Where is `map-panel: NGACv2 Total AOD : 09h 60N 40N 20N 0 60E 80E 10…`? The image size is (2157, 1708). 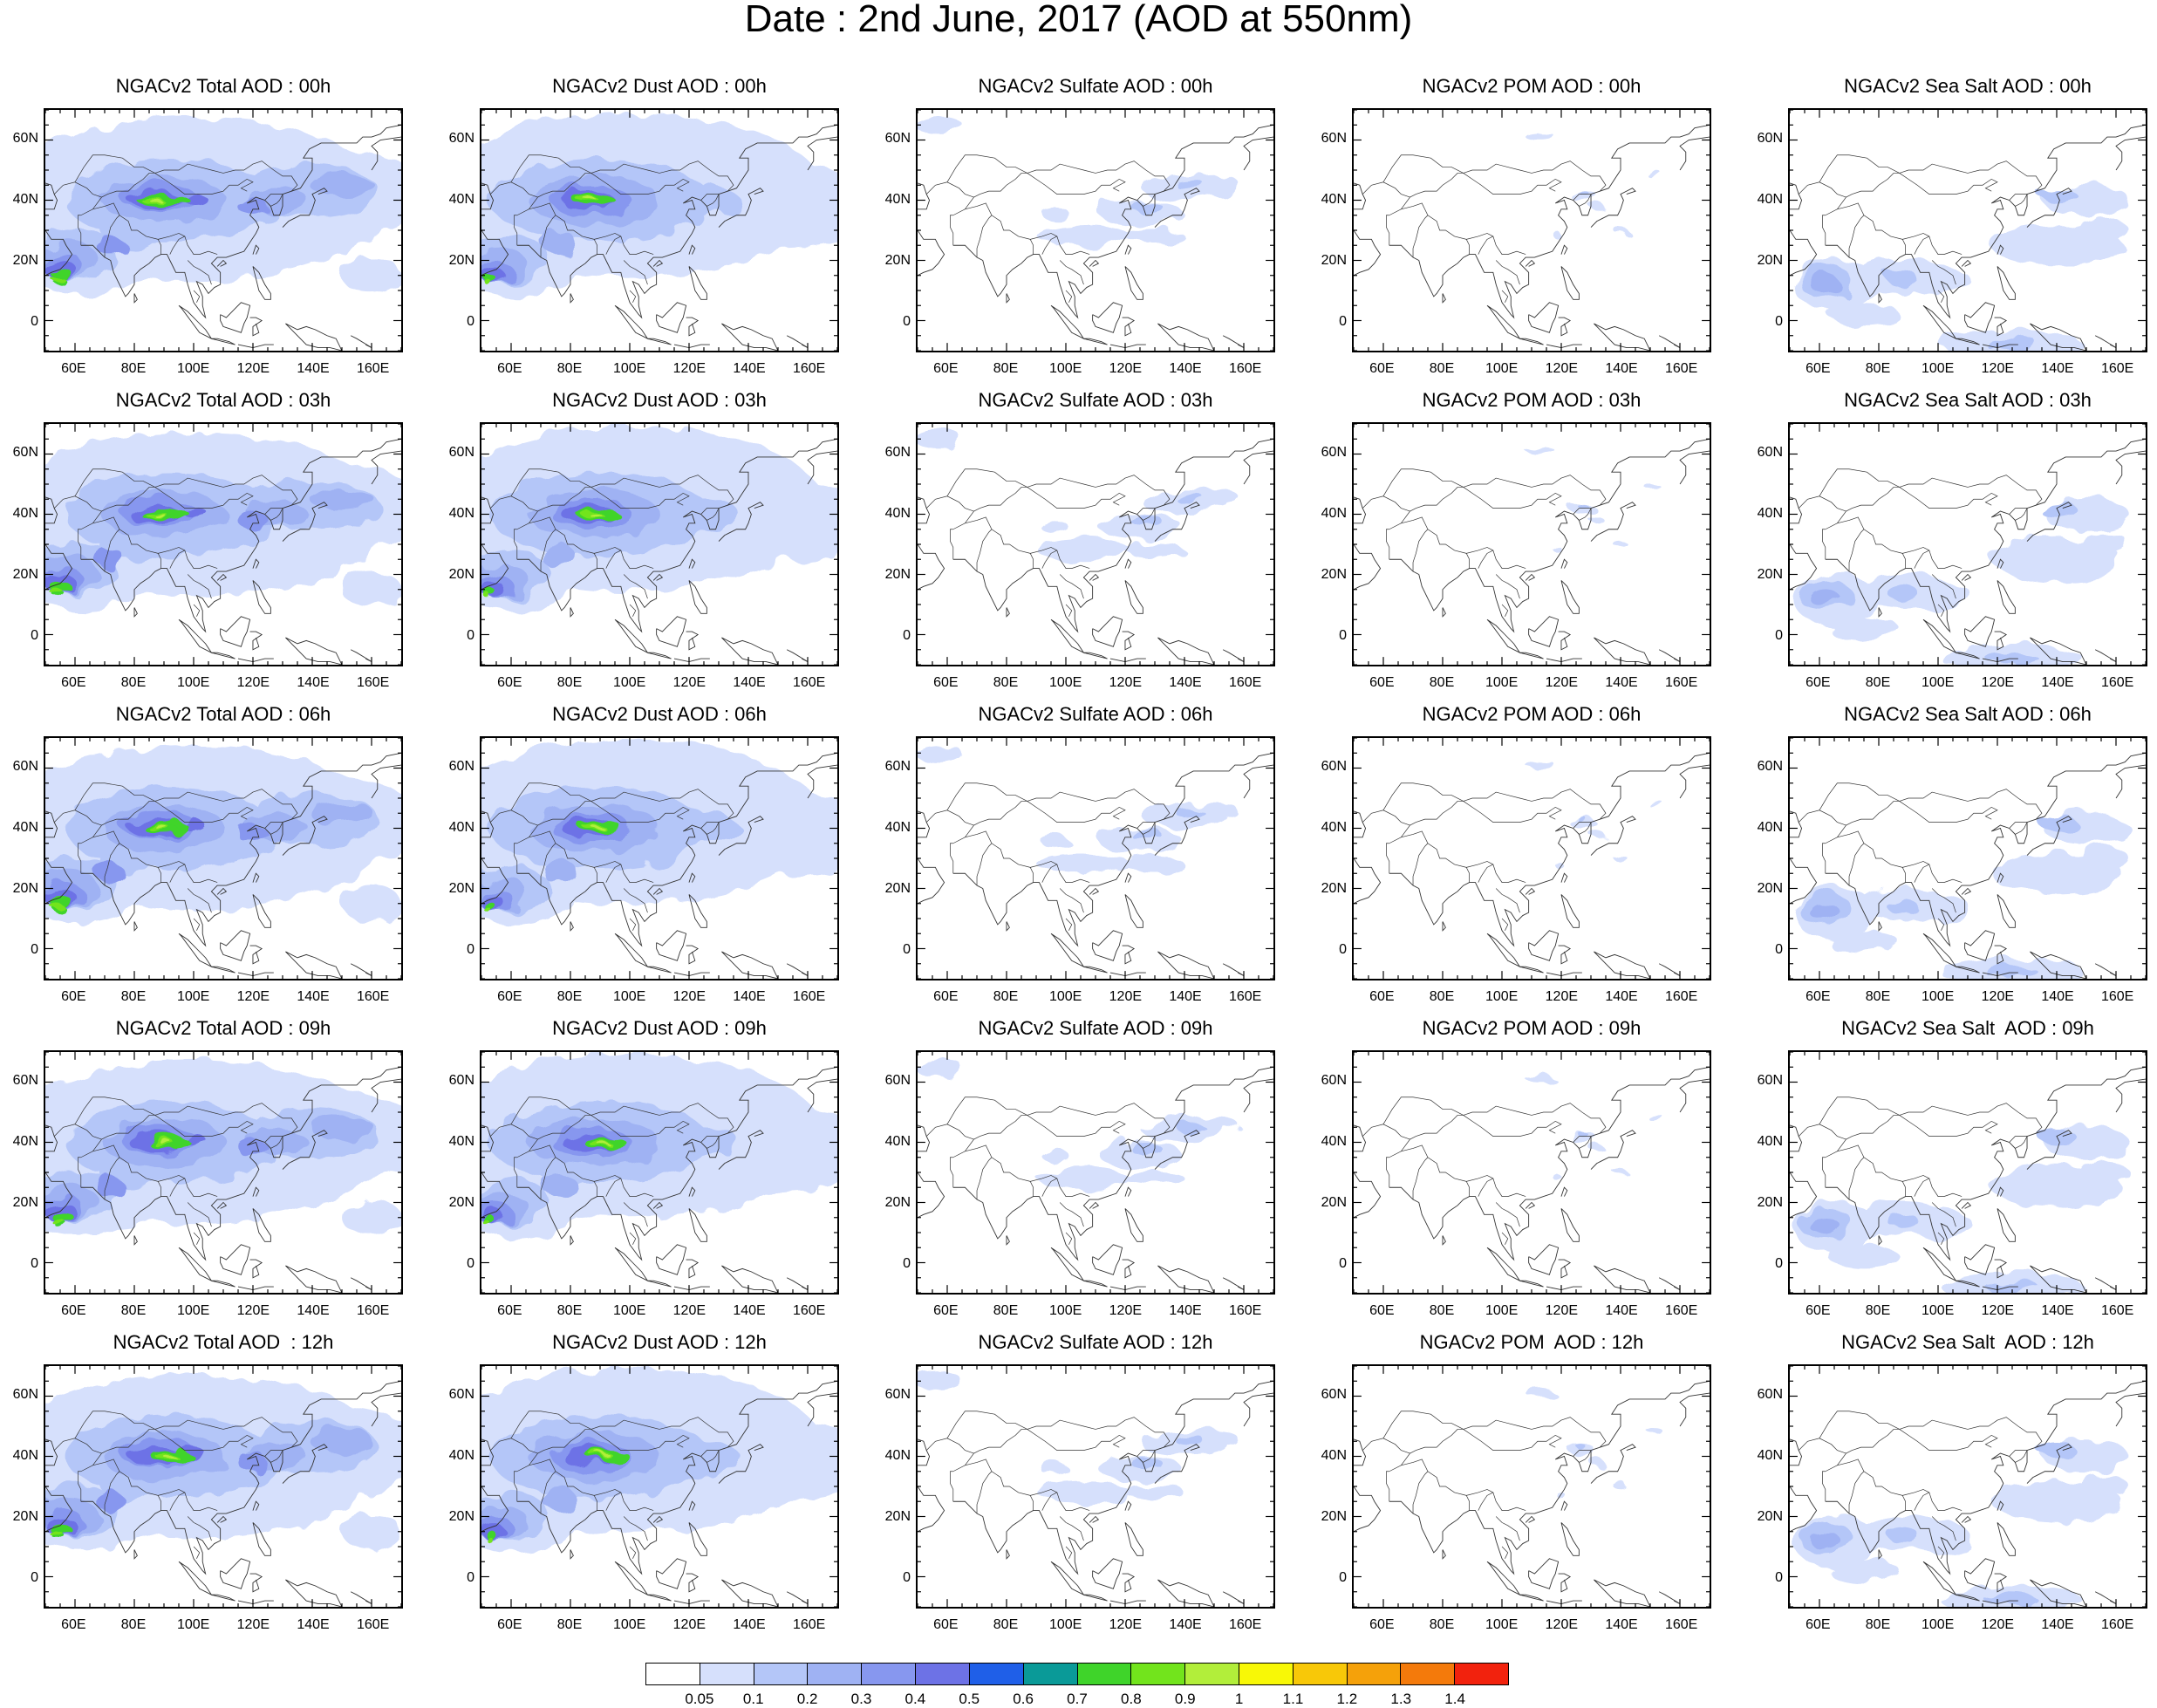
map-panel: NGACv2 Total AOD : 09h 60N 40N 20N 0 60E 80E 10… is located at coordinates (208, 1167).